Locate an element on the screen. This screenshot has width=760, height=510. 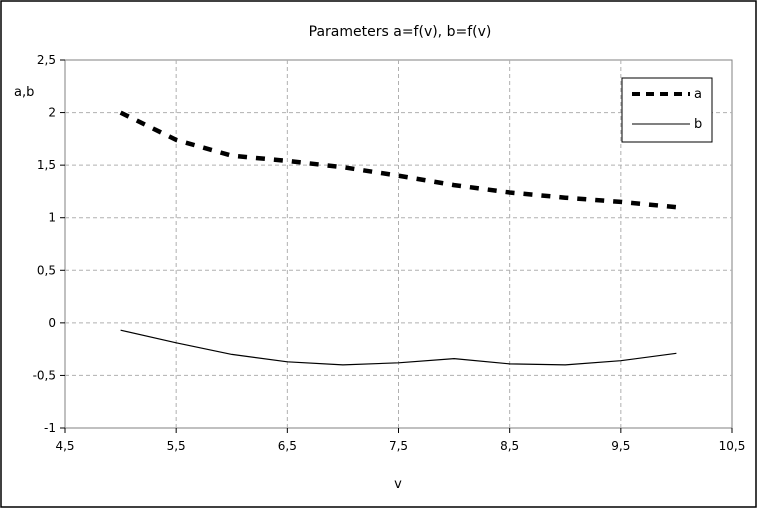
legend-box is located at coordinates (667, 110).